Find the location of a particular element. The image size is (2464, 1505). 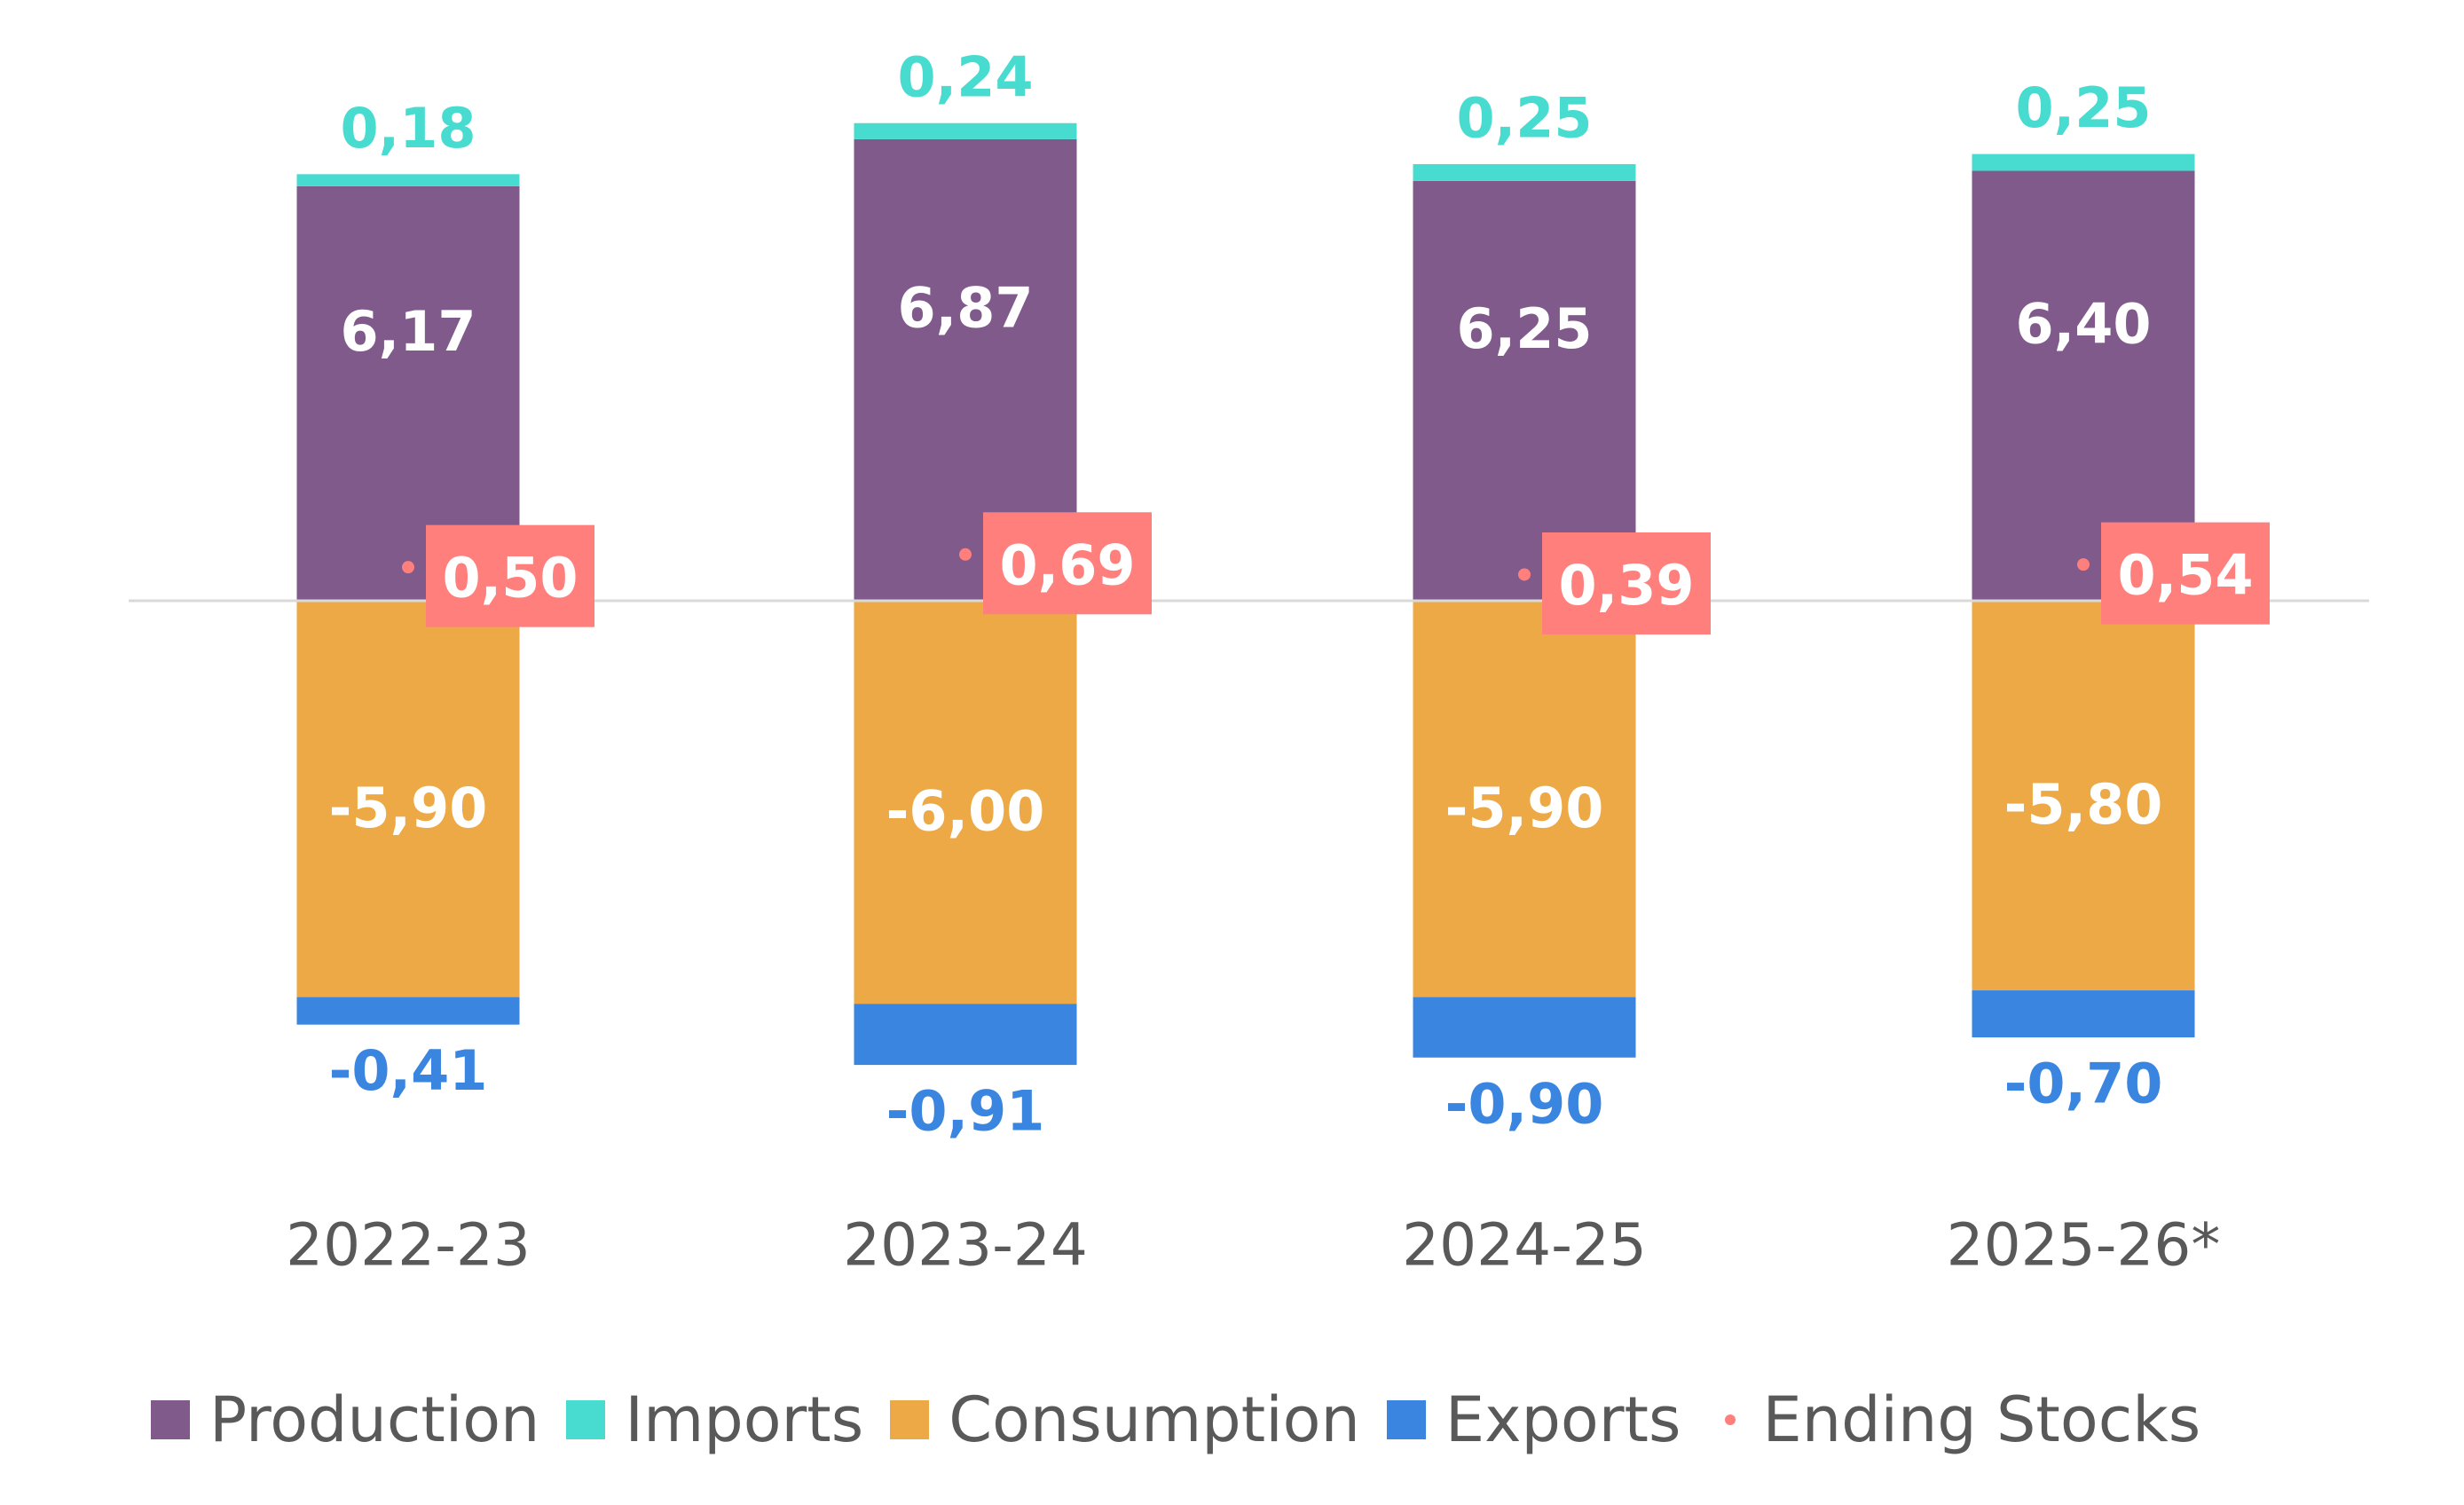

legend-swatch-consumption is located at coordinates (910, 1419).